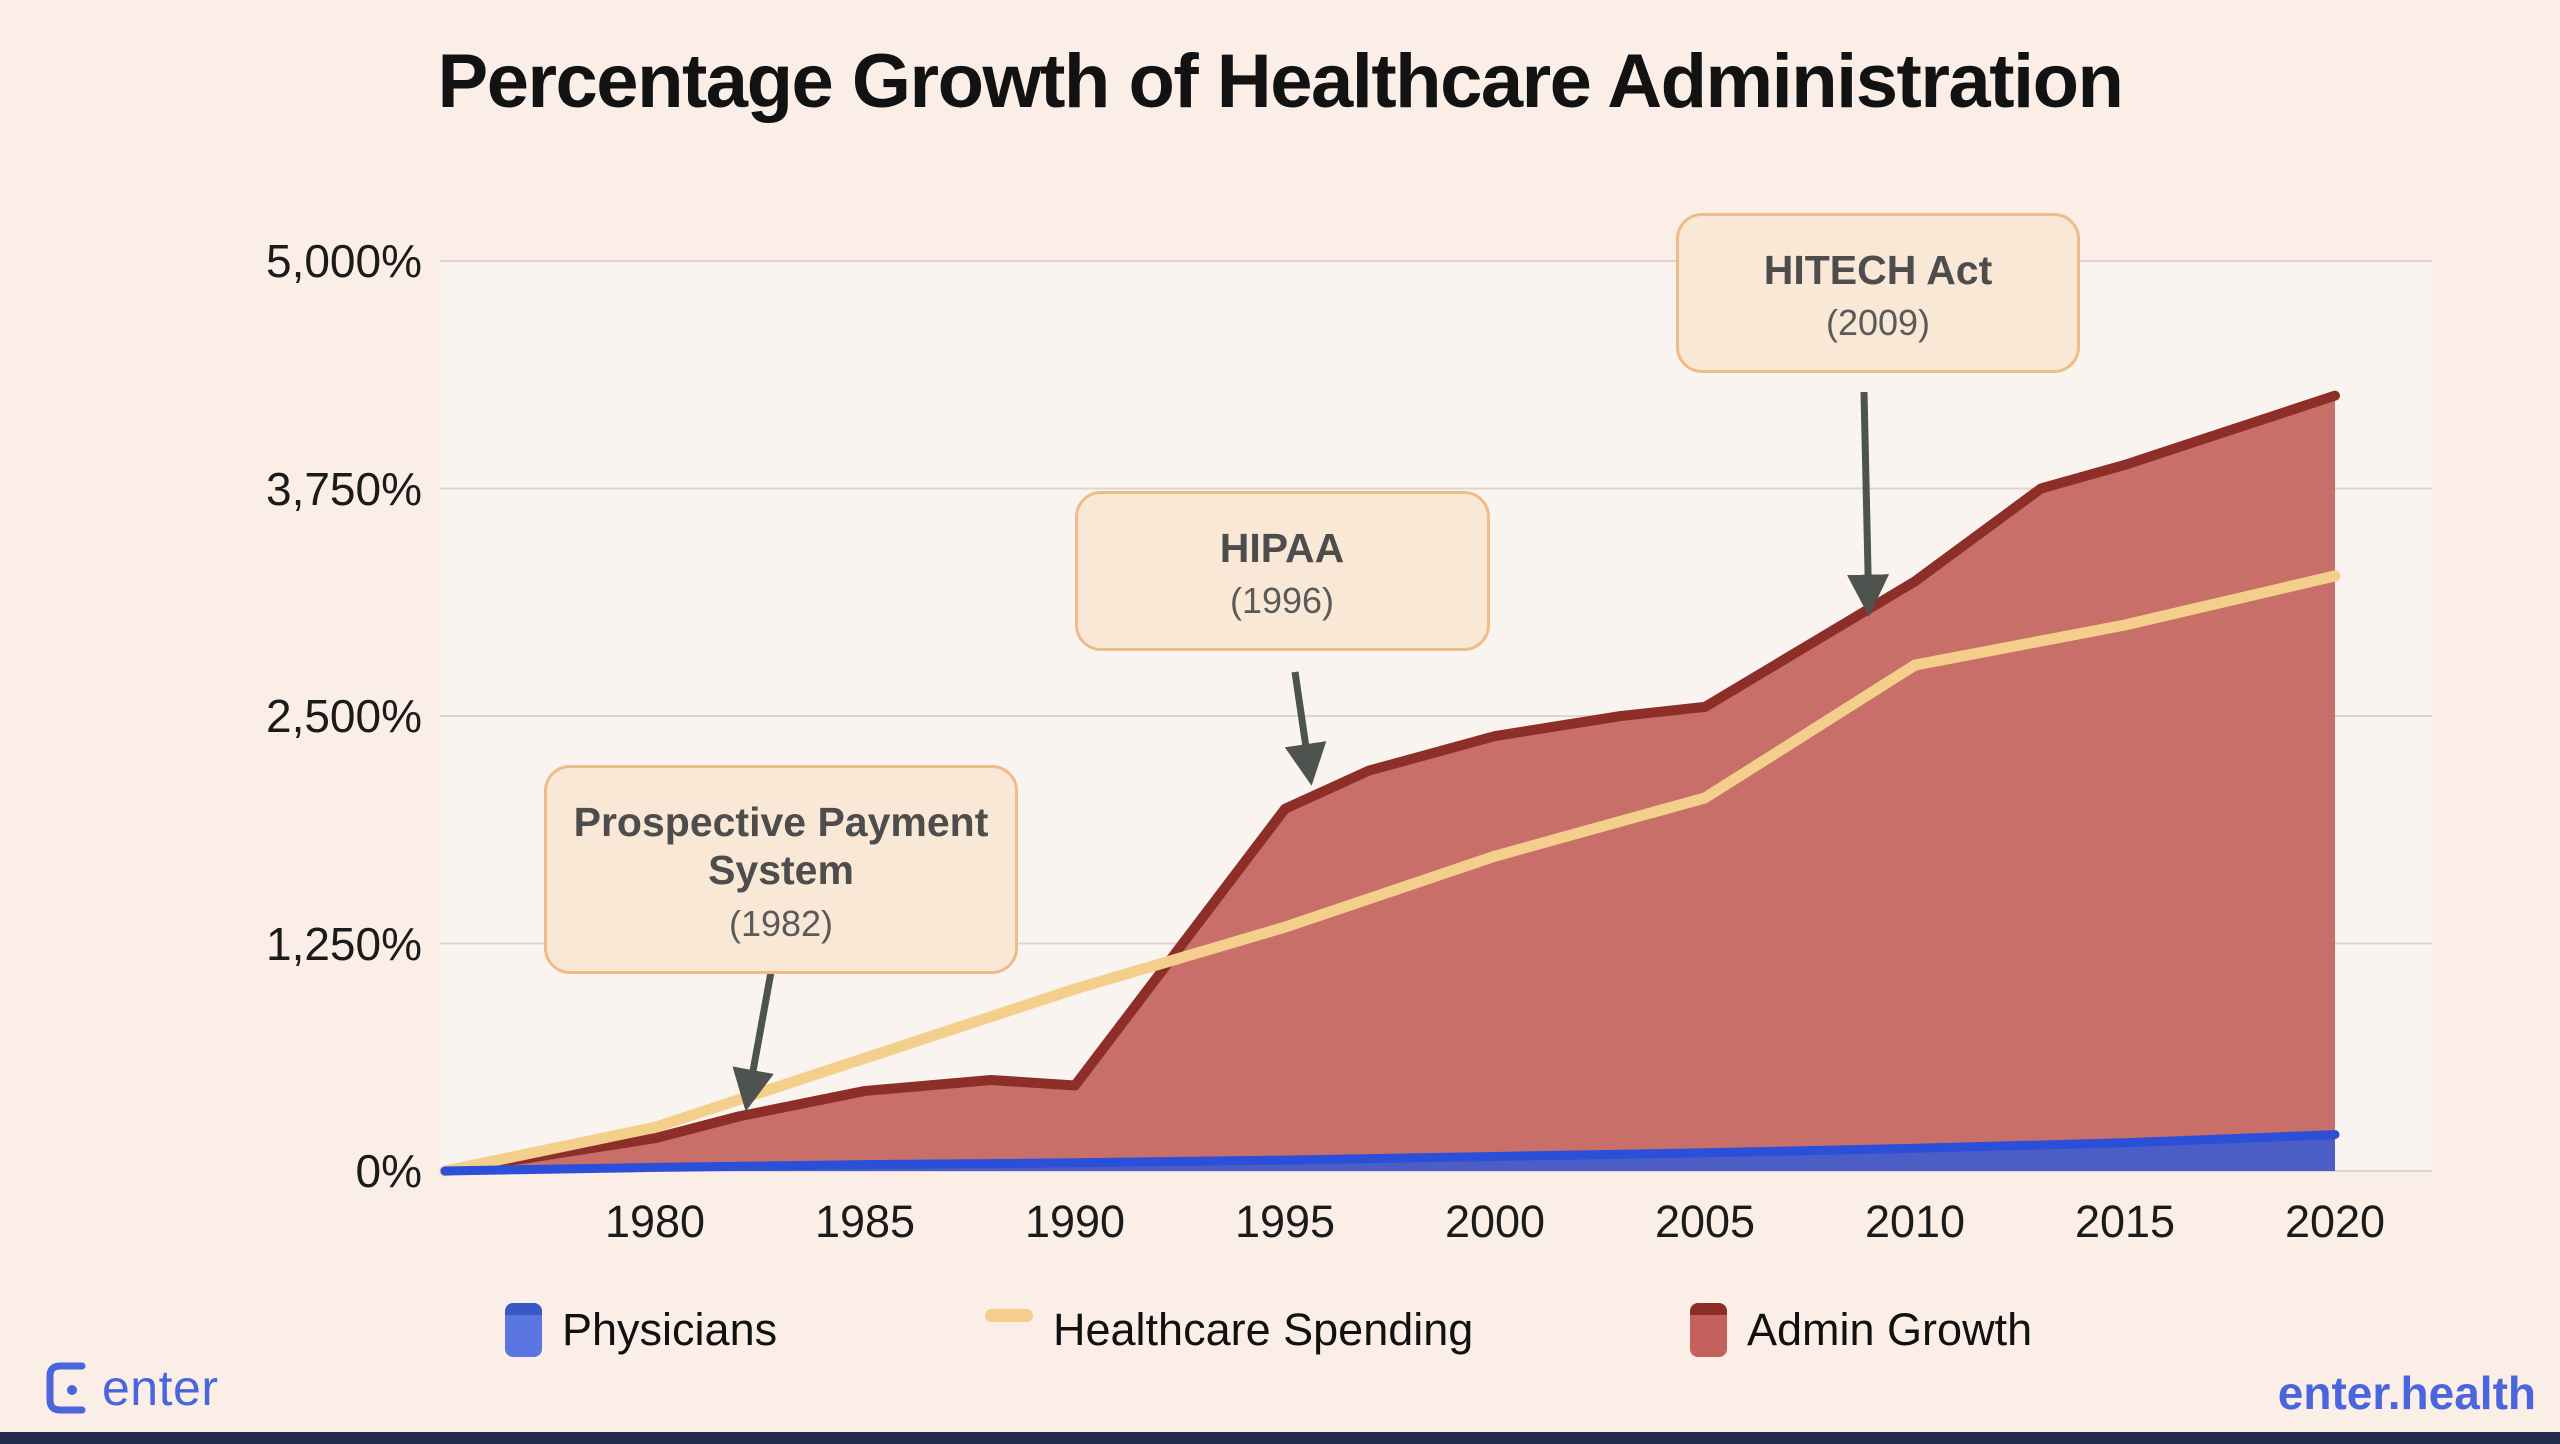  I want to click on enter-health-url: enter.health, so click(2406, 1393).